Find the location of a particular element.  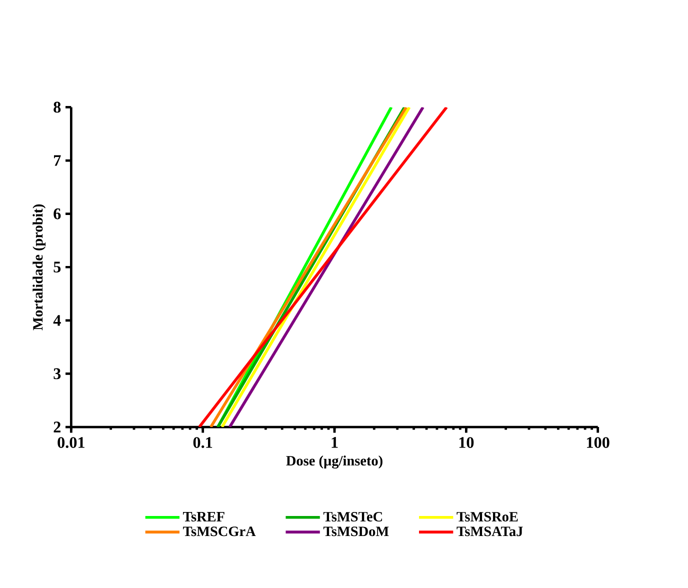

y-tick-label: 5 is located at coordinates (57, 267).